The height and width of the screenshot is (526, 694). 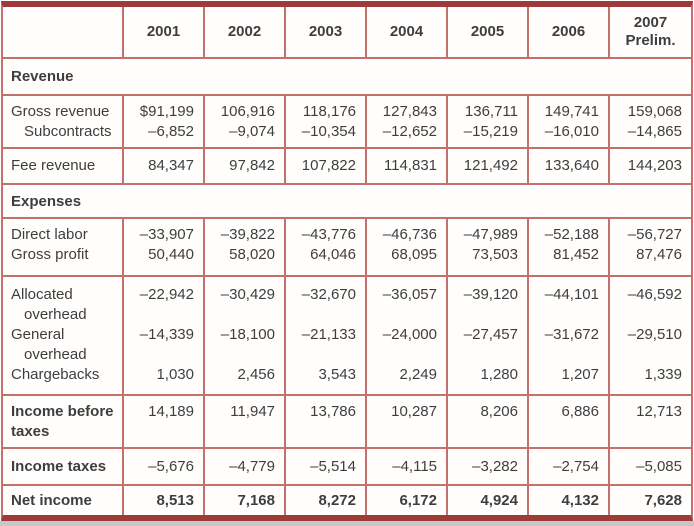 I want to click on direct-labor-value: –46,736, so click(x=409, y=234).